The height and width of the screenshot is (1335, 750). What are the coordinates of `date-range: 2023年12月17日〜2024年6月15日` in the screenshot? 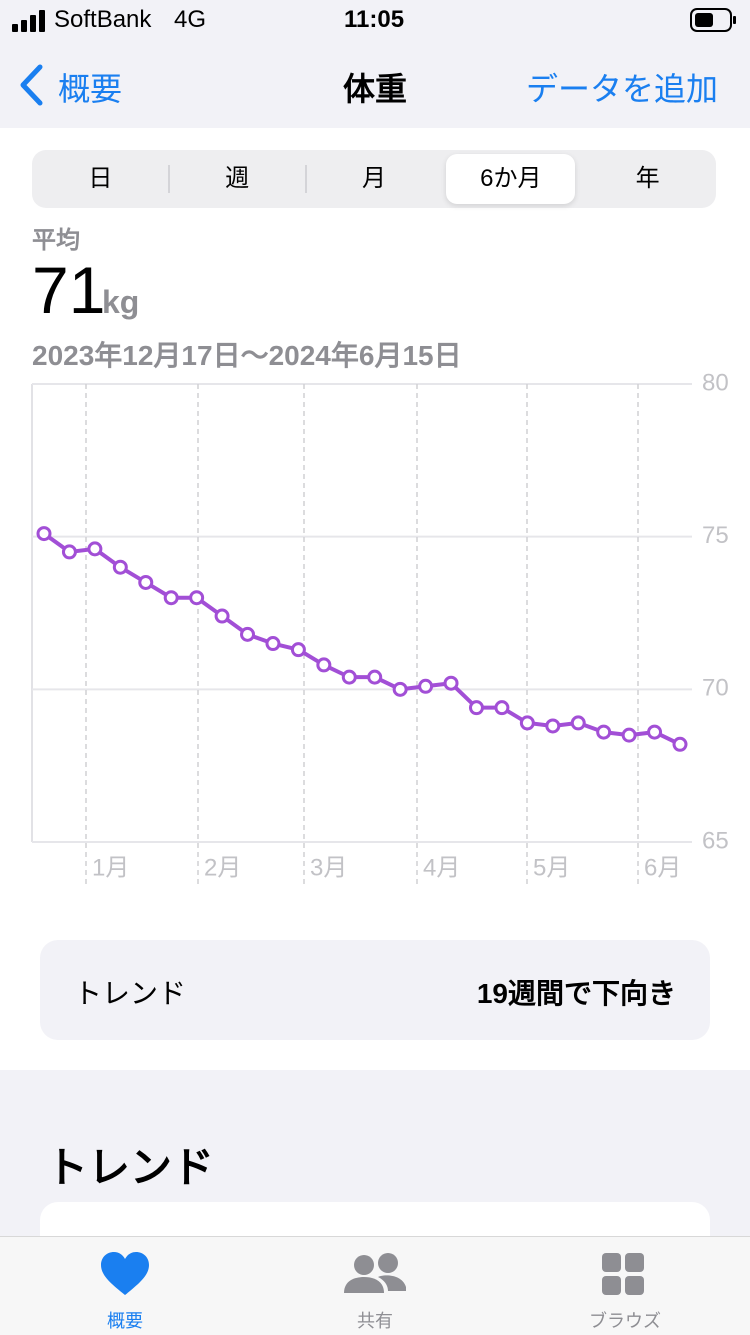 It's located at (247, 355).